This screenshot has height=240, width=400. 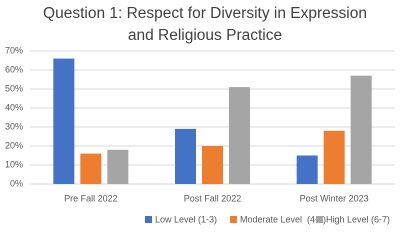 I want to click on x-tick-label: Post Winter 2023, so click(x=334, y=198).